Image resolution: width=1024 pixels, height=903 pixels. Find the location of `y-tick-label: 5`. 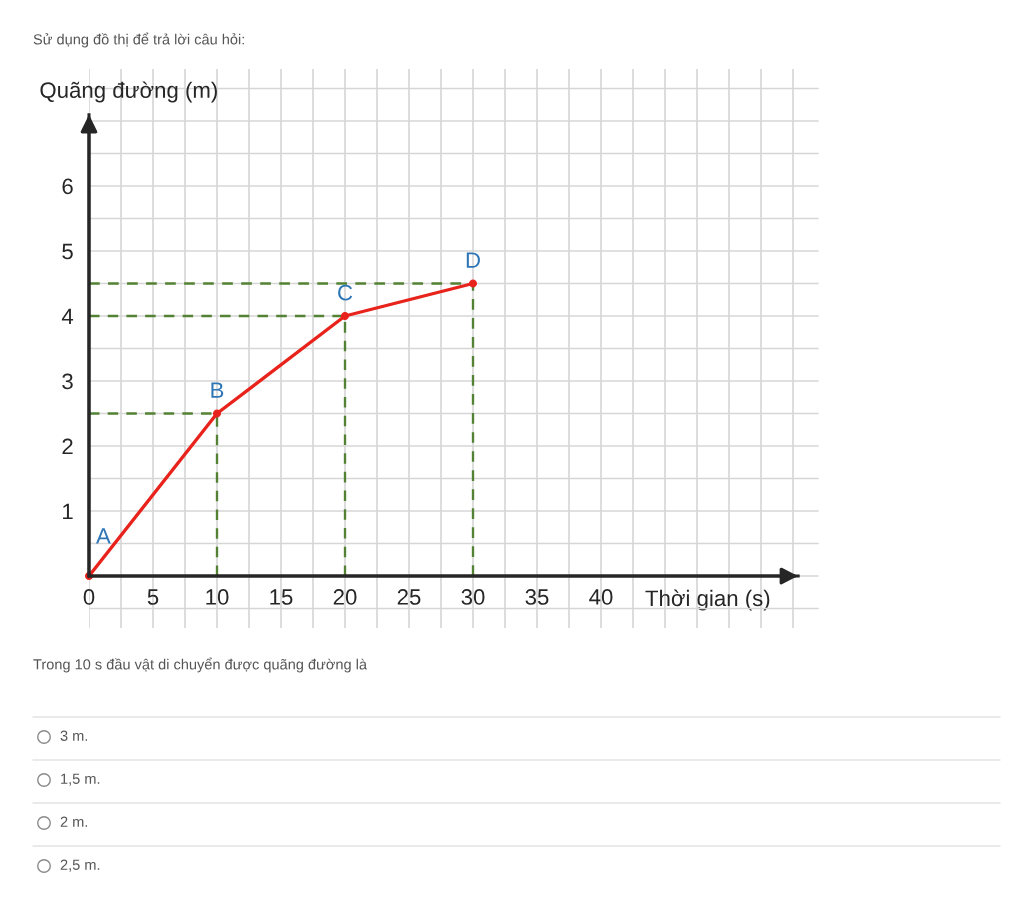

y-tick-label: 5 is located at coordinates (67, 251).